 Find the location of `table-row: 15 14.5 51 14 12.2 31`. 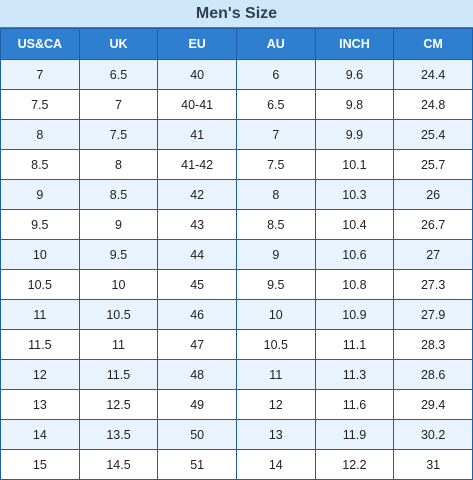

table-row: 15 14.5 51 14 12.2 31 is located at coordinates (236, 464).